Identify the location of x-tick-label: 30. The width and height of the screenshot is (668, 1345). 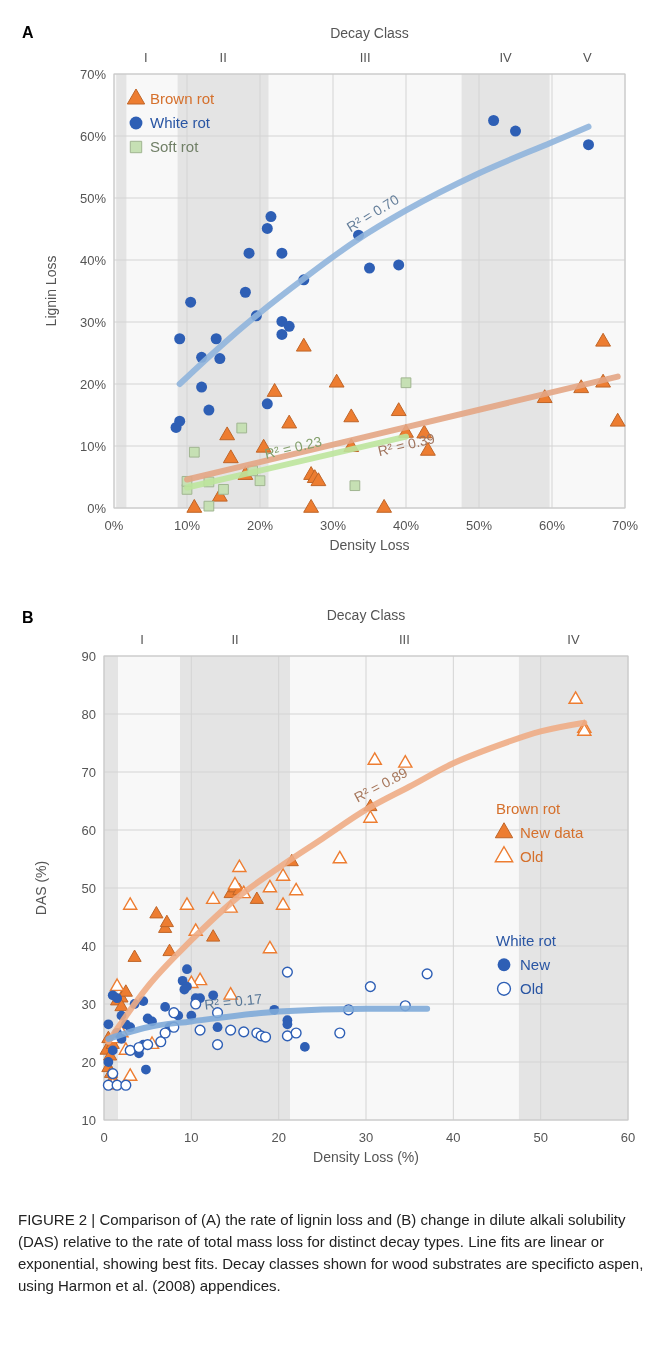
(366, 1137).